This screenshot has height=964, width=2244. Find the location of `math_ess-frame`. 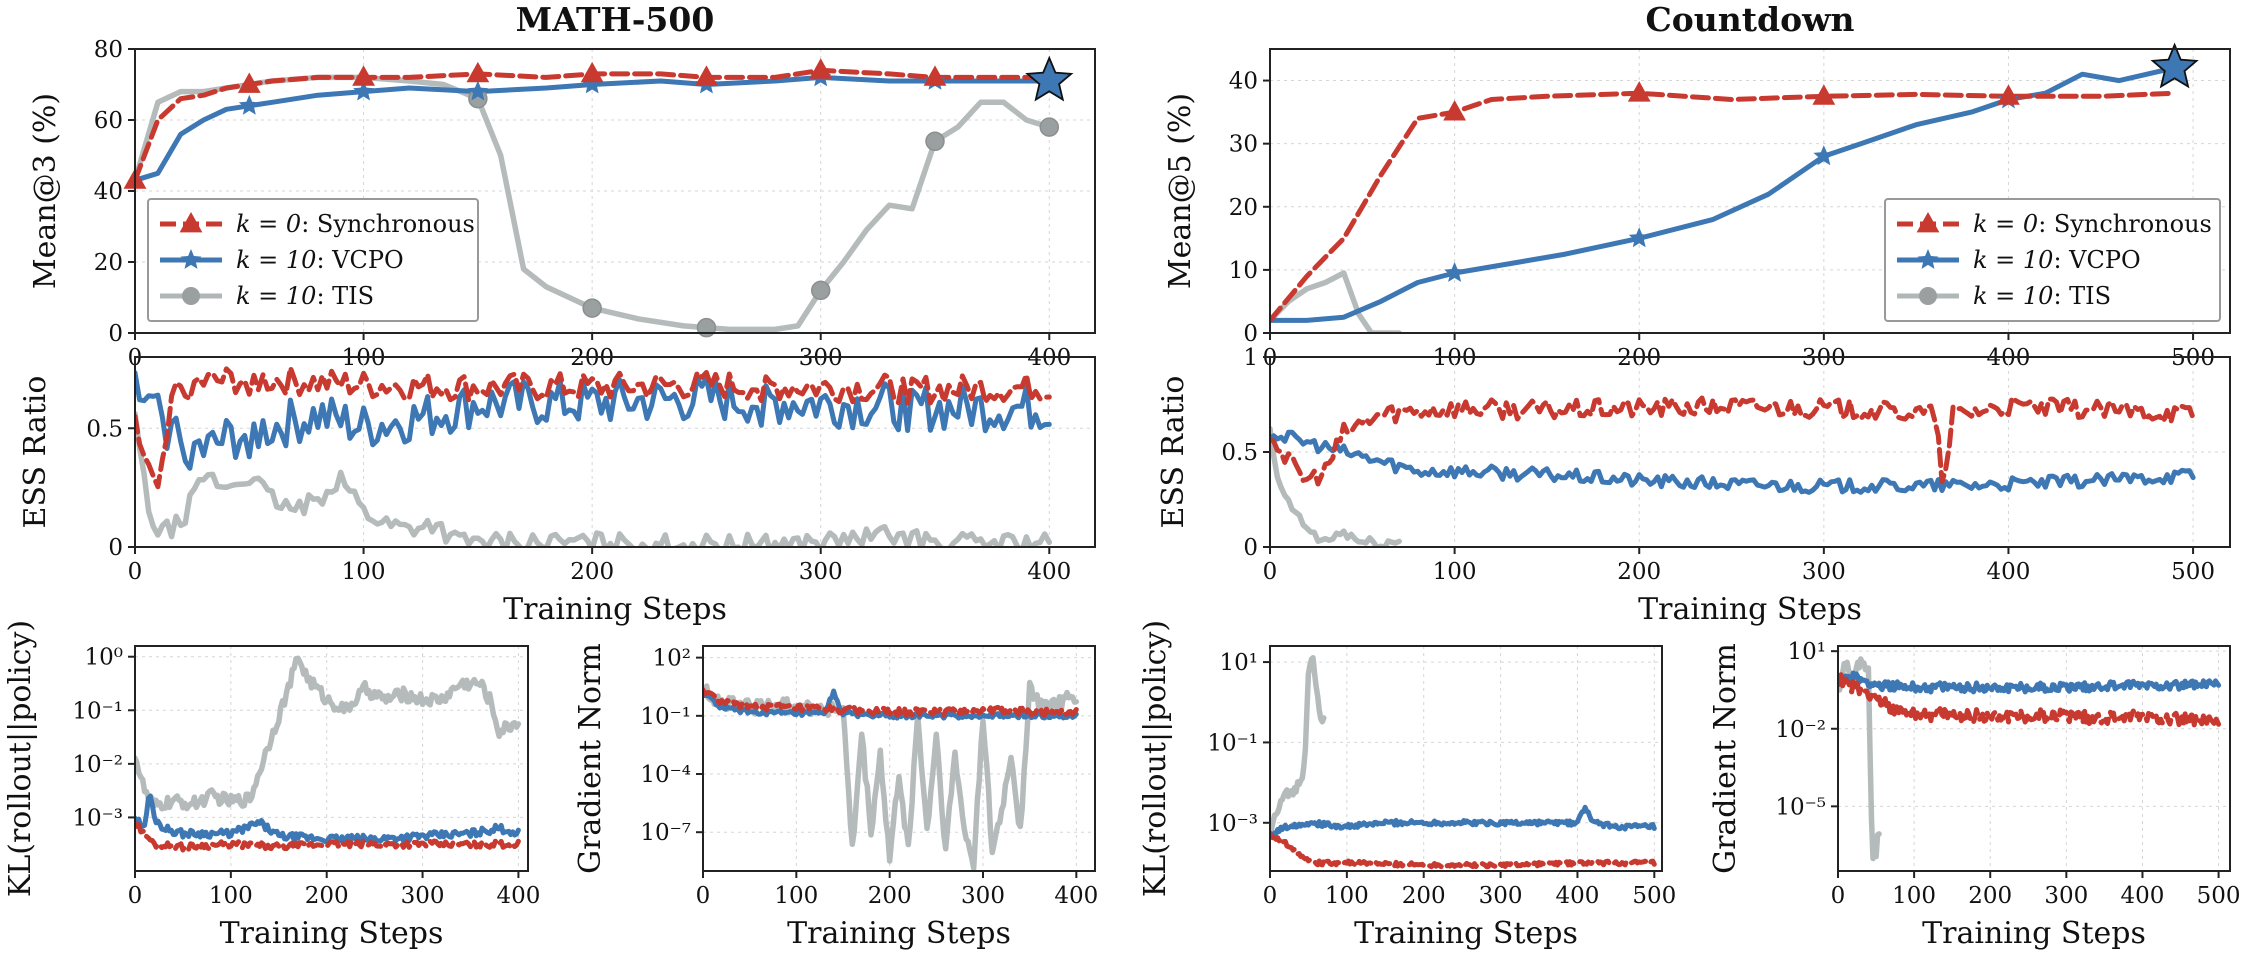

math_ess-frame is located at coordinates (615, 452).